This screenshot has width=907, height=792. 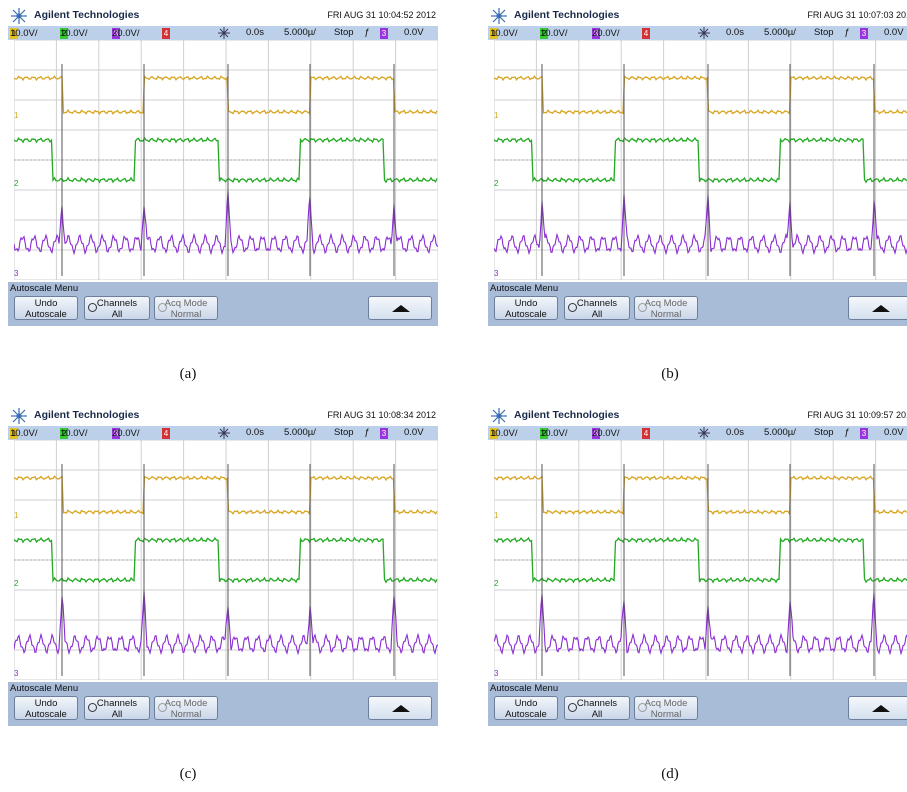 What do you see at coordinates (857, 415) in the screenshot?
I see `timestamp: FRI AUG 31 10:09:57 2012` at bounding box center [857, 415].